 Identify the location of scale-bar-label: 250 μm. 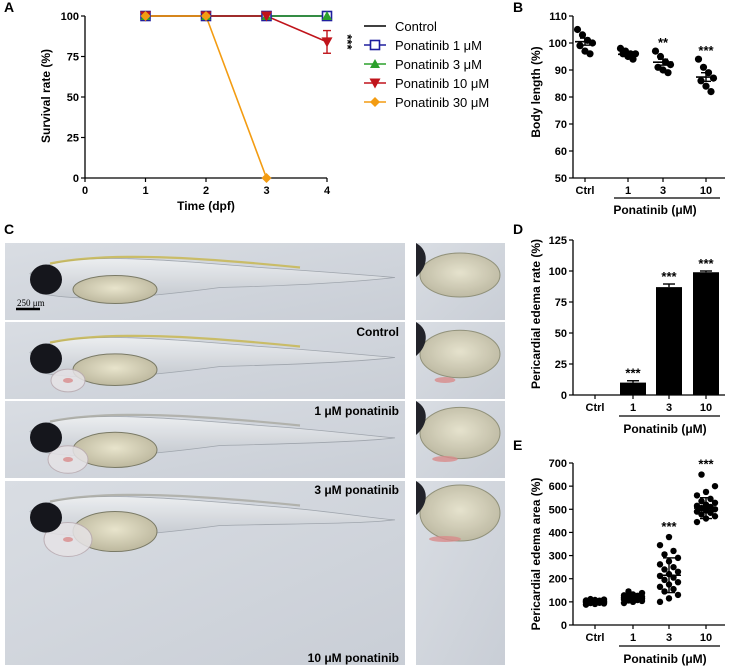
(31, 303).